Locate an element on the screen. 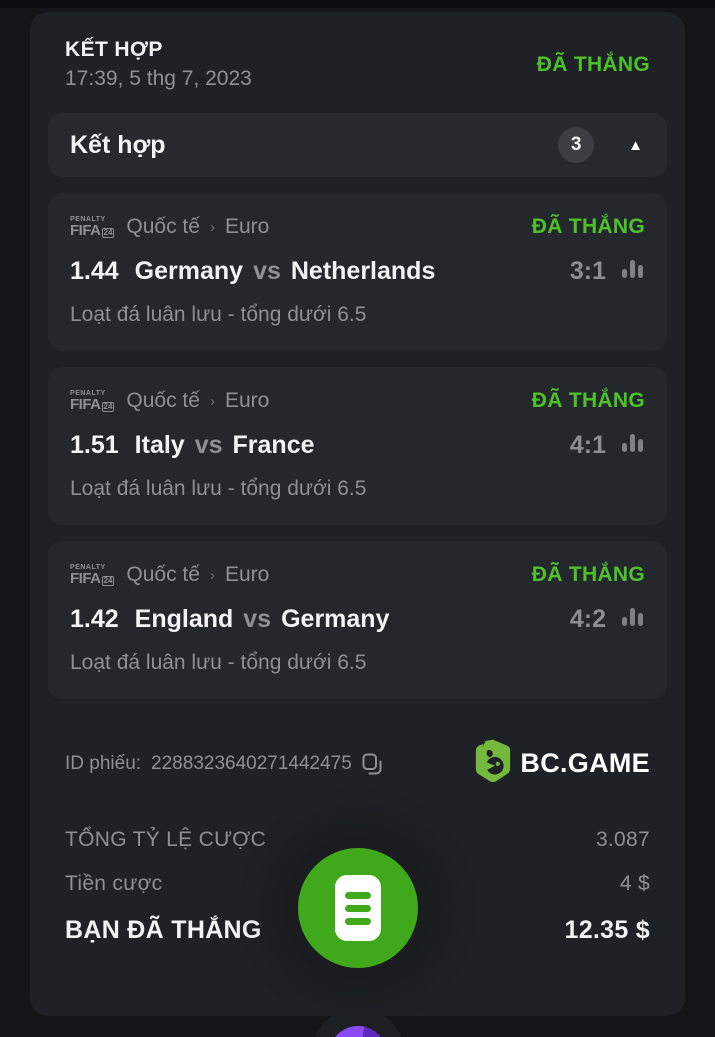 The width and height of the screenshot is (715, 1037). winnings-row: BẠN ĐÃ THẮNG 12.35 $ is located at coordinates (357, 930).